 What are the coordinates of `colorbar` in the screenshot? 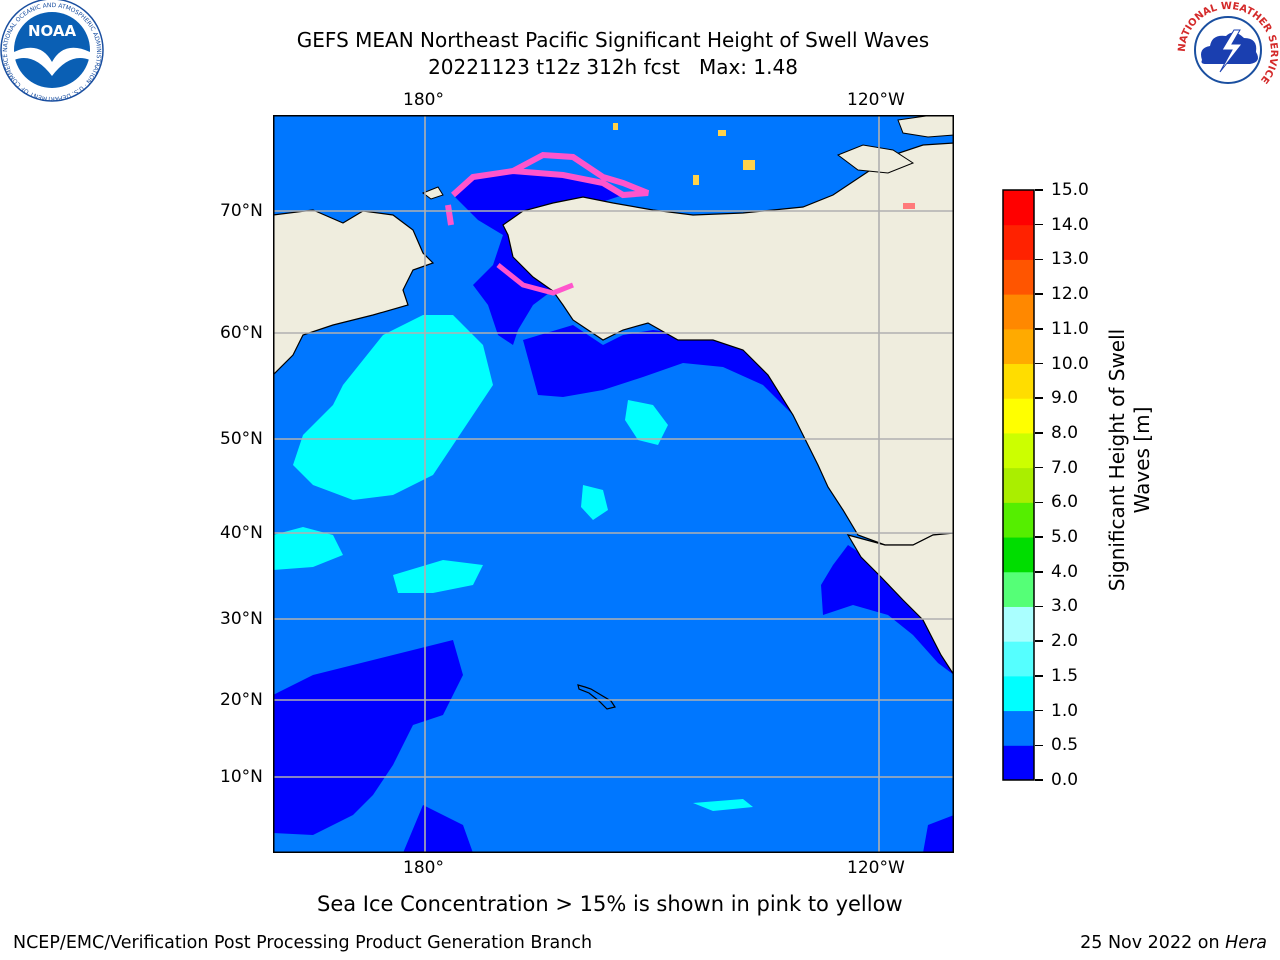 It's located at (1018, 485).